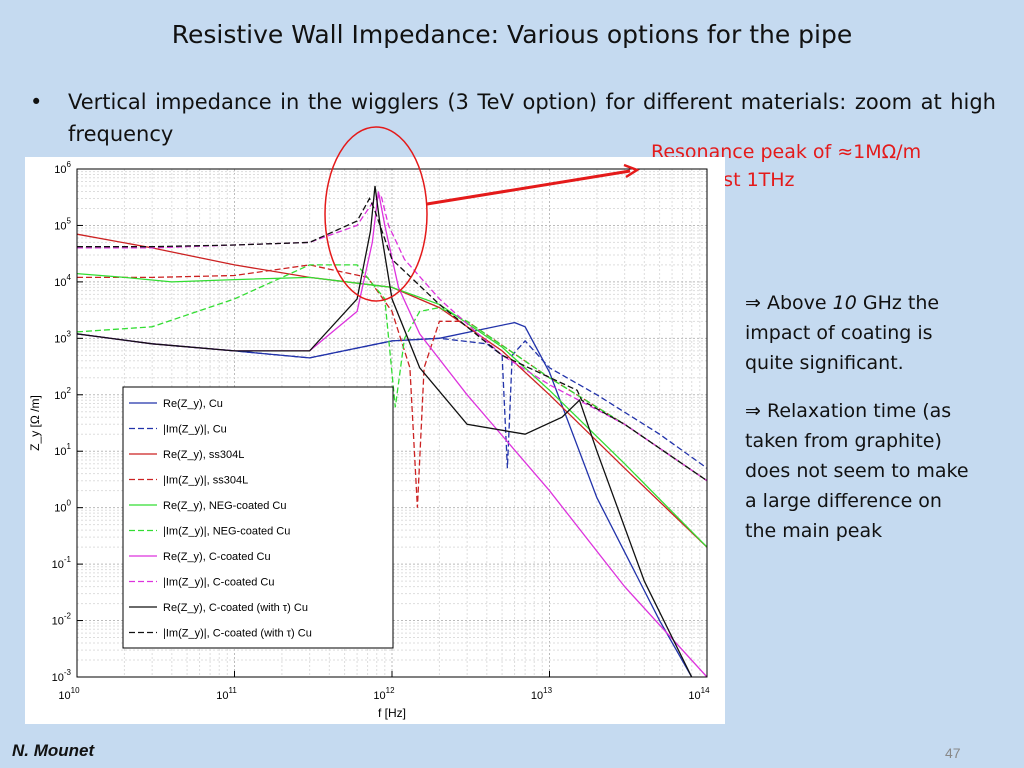 Image resolution: width=1024 pixels, height=768 pixels. Describe the element at coordinates (218, 583) in the screenshot. I see `legend-entry: |Im(Z_y)|, C-coated Cu` at that location.